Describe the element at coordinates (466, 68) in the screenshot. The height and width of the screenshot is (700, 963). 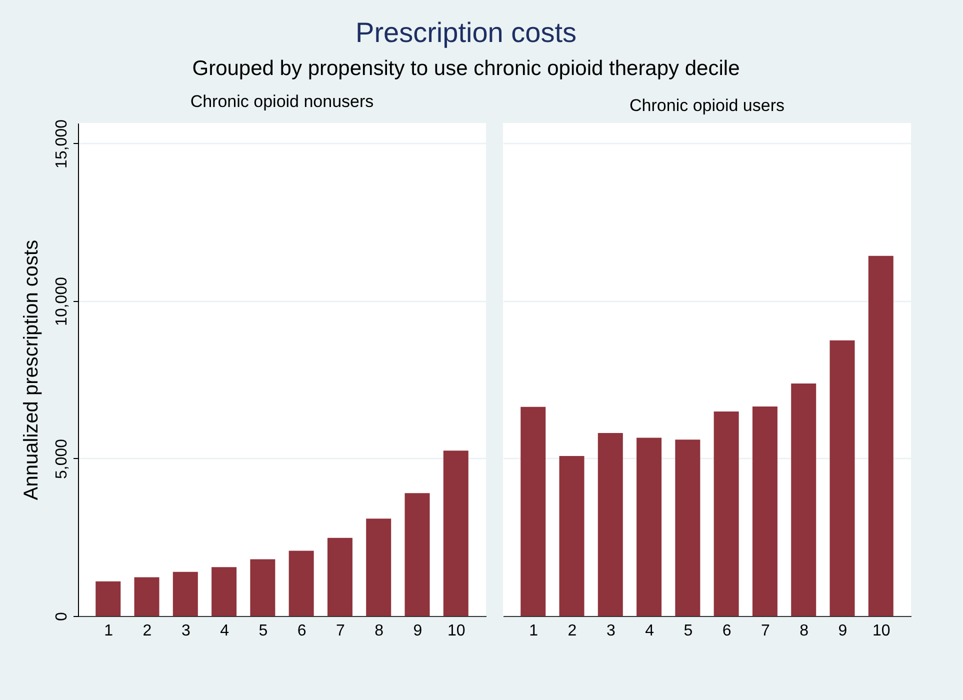
I see `chart-subtitle: Grouped by propensity to use chronic opioid therapy decile` at that location.